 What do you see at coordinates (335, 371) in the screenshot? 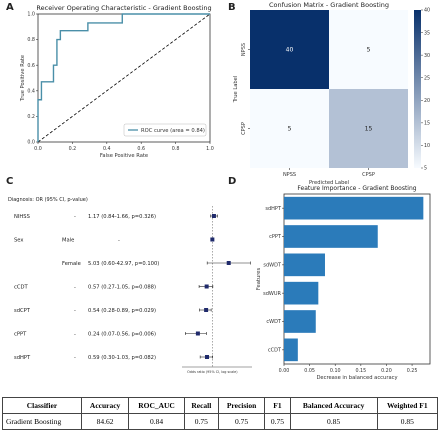
I see `fi-x-tick-label: 0.10` at bounding box center [335, 371].